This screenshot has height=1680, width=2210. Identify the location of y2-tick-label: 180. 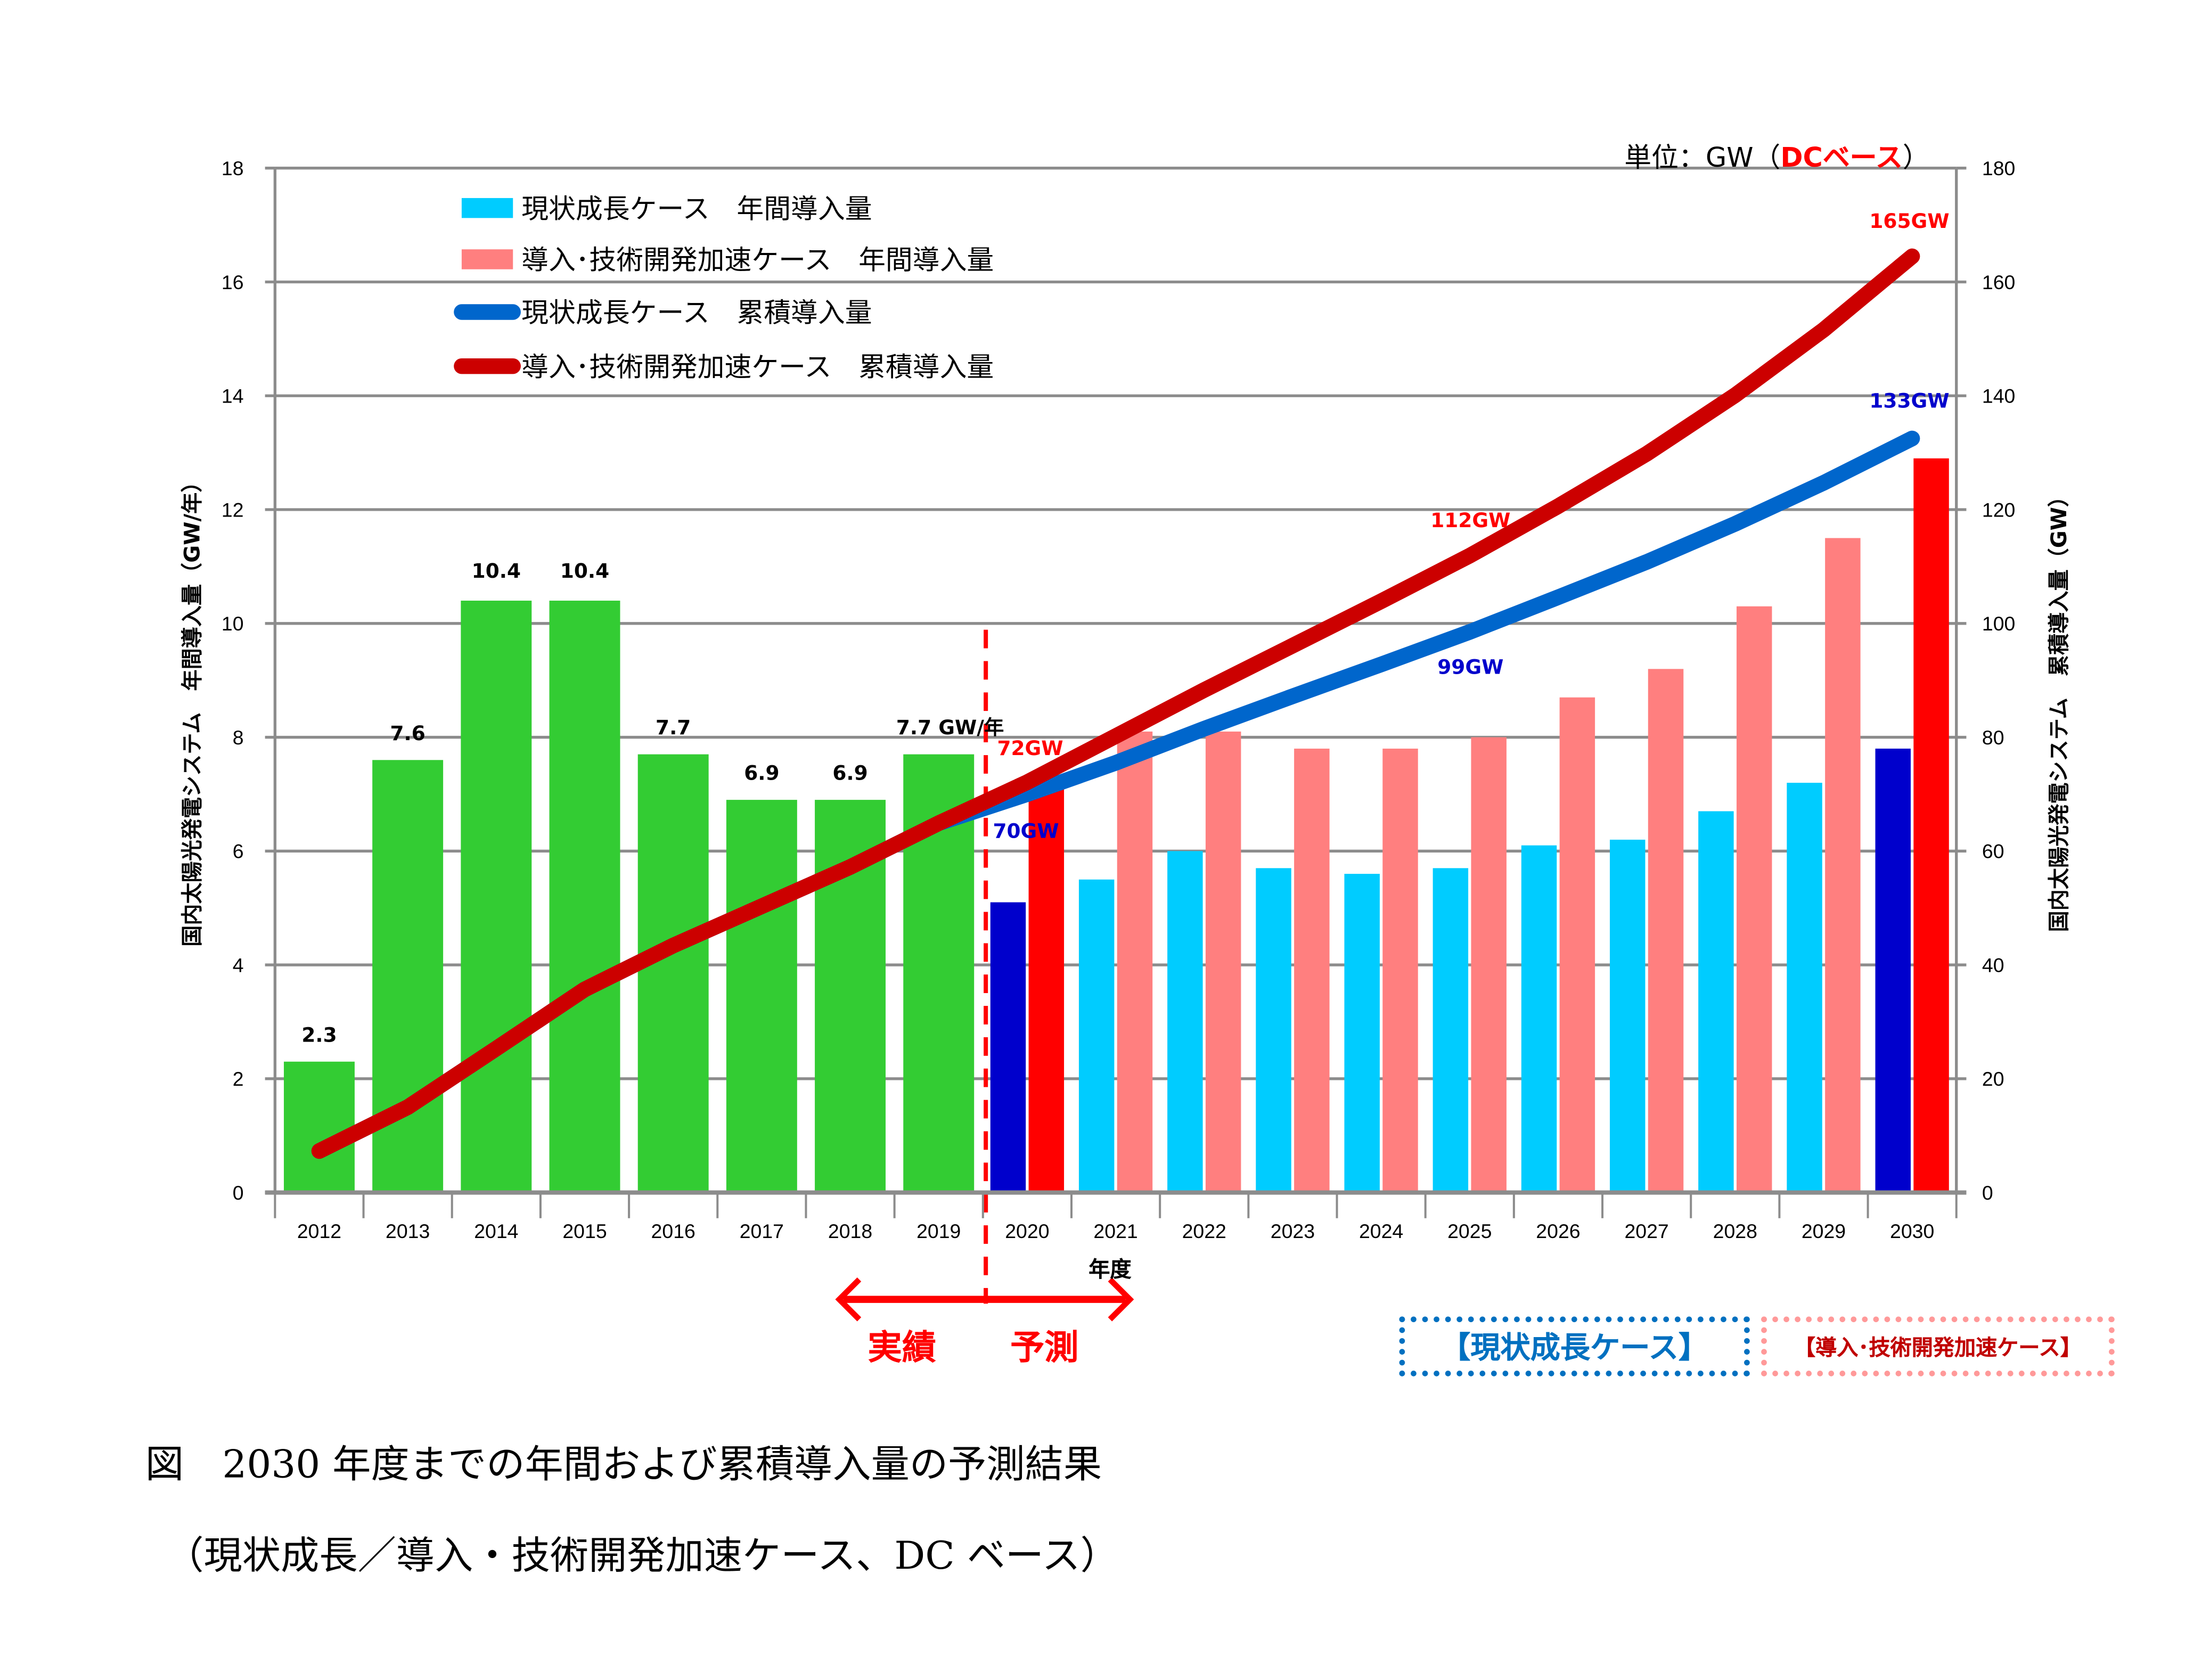
(1998, 168).